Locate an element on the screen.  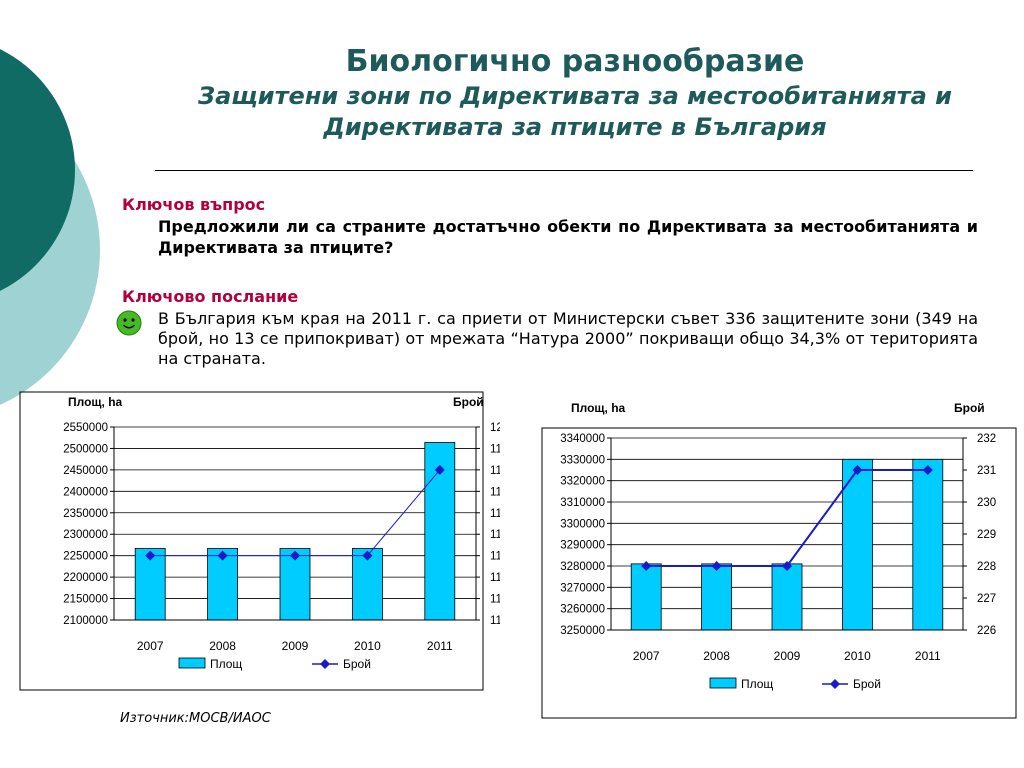
y-tick-label: 2150000 is located at coordinates (85, 600).